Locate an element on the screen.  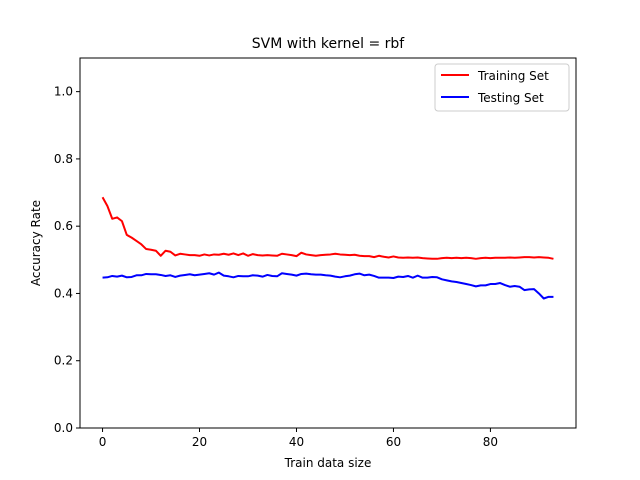
series-line-training is located at coordinates (327, 228).